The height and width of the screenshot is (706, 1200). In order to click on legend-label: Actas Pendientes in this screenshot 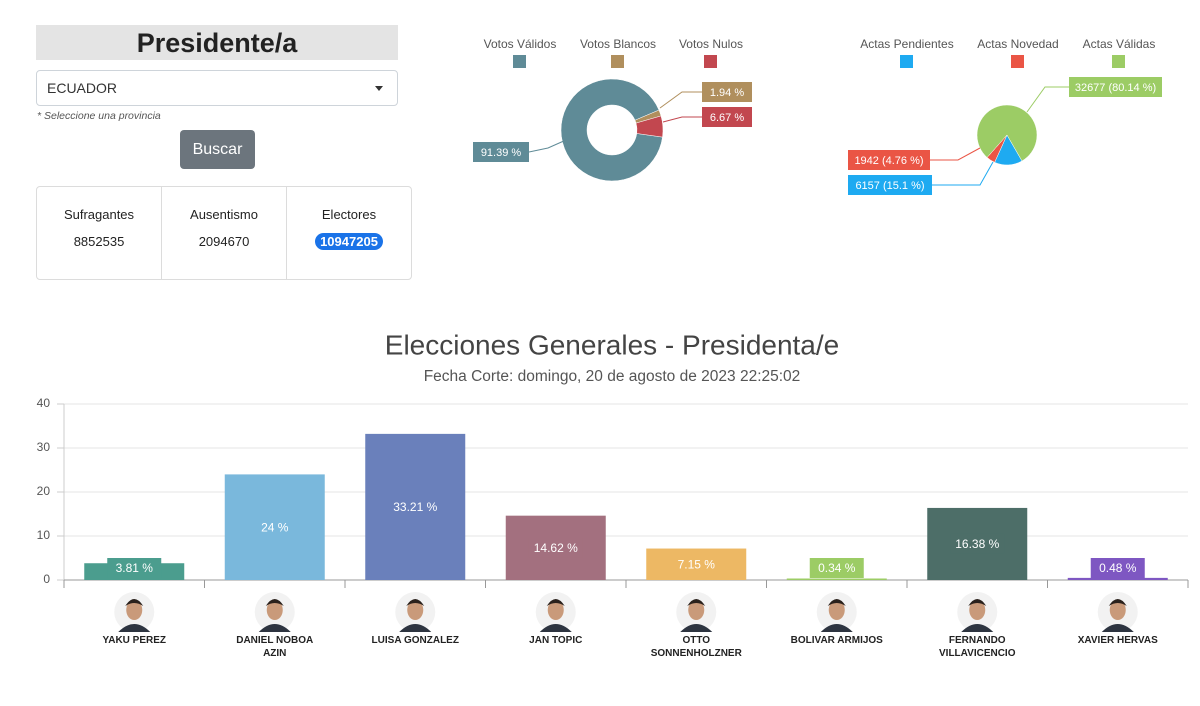, I will do `click(906, 44)`.